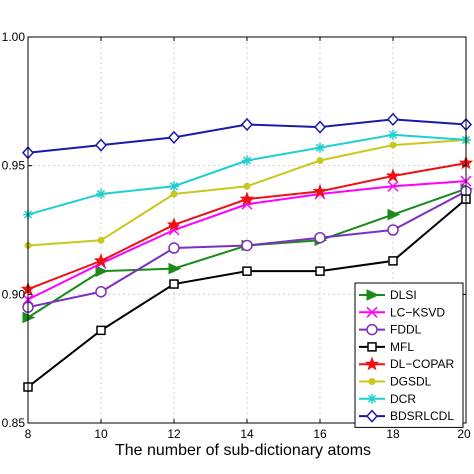 Image resolution: width=474 pixels, height=474 pixels. I want to click on legend-label: LC−KSVD, so click(417, 312).